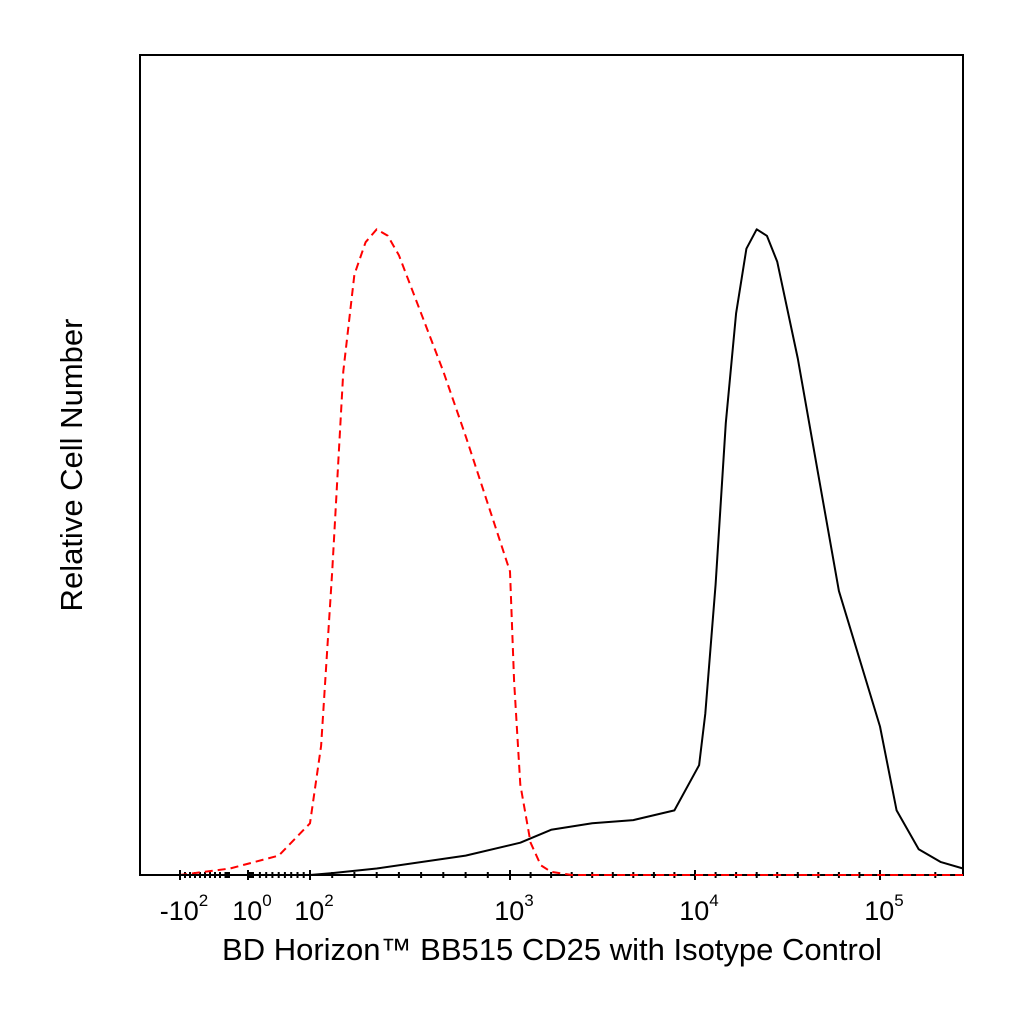  I want to click on x-tick-label: -102, so click(184, 908).